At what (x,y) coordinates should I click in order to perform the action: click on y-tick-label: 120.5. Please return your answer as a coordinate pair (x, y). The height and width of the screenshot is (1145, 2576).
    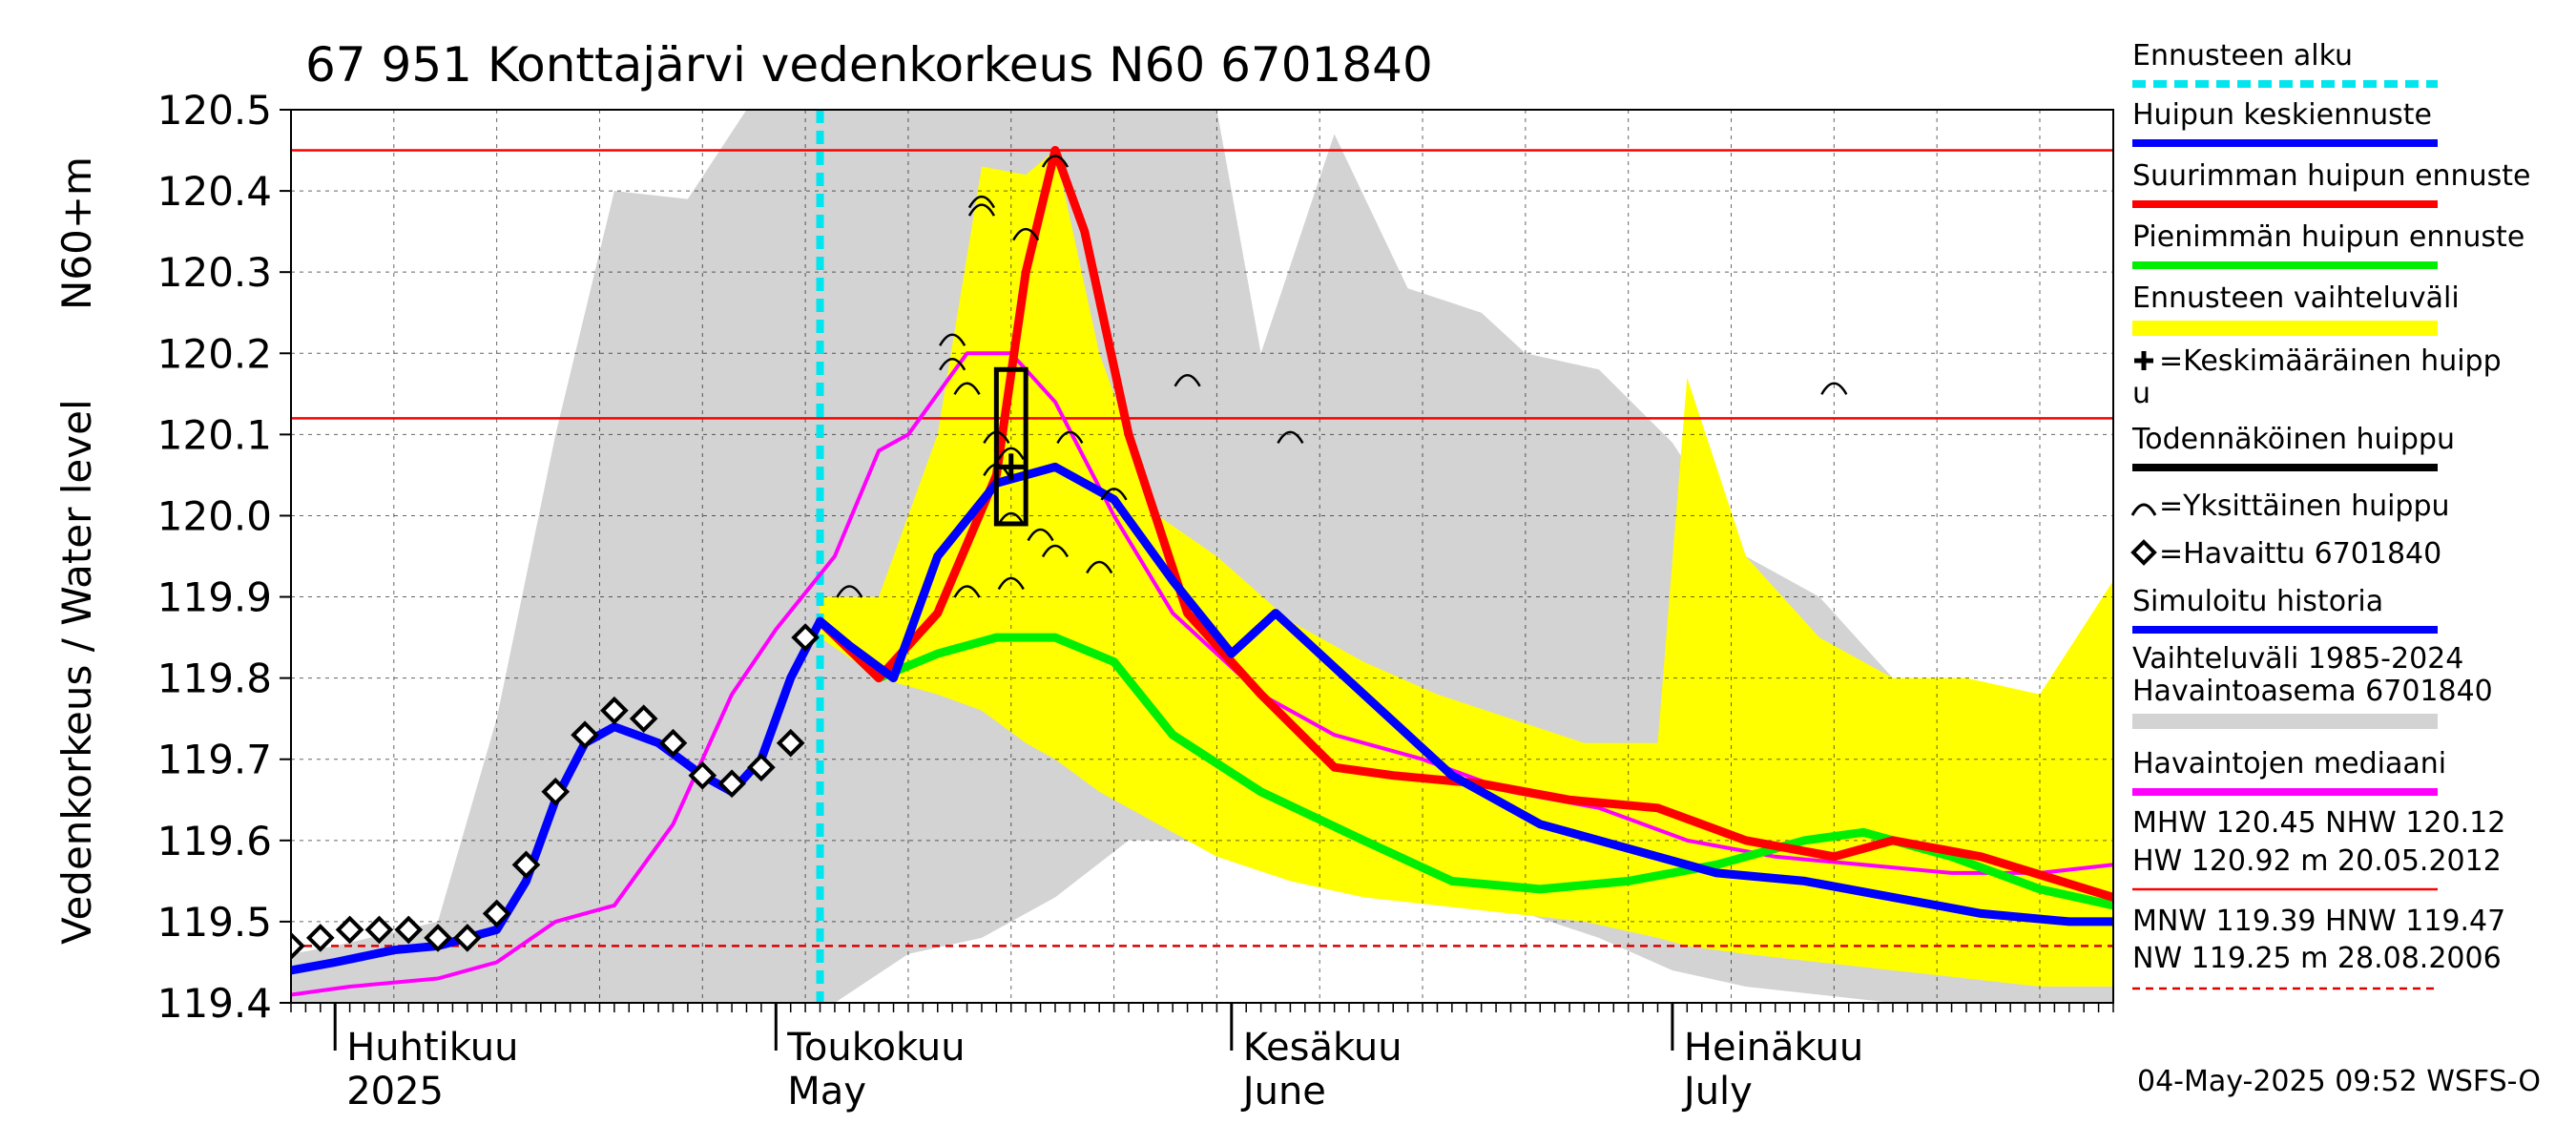
    Looking at the image, I should click on (214, 110).